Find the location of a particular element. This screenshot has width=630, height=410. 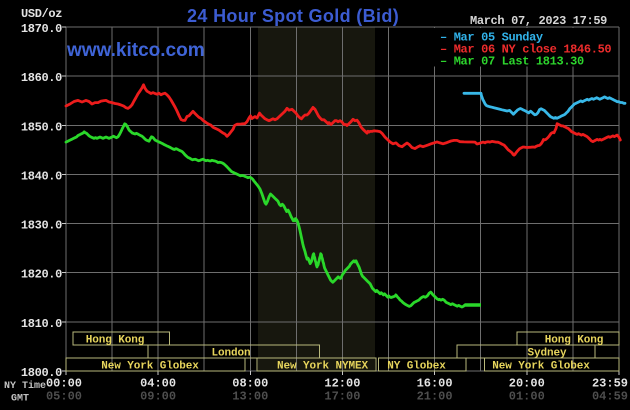

svg-text: USD/oz is located at coordinates (41, 14).